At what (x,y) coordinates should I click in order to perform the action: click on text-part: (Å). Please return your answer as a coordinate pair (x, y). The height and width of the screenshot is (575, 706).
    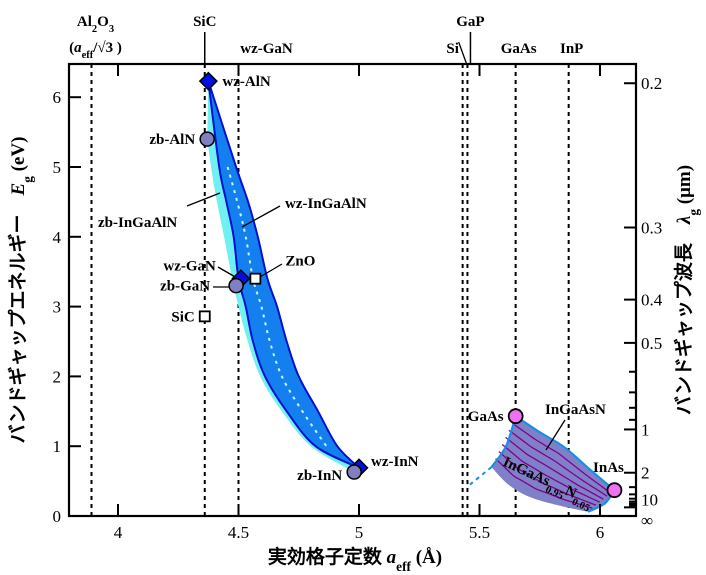
    Looking at the image, I should click on (426, 557).